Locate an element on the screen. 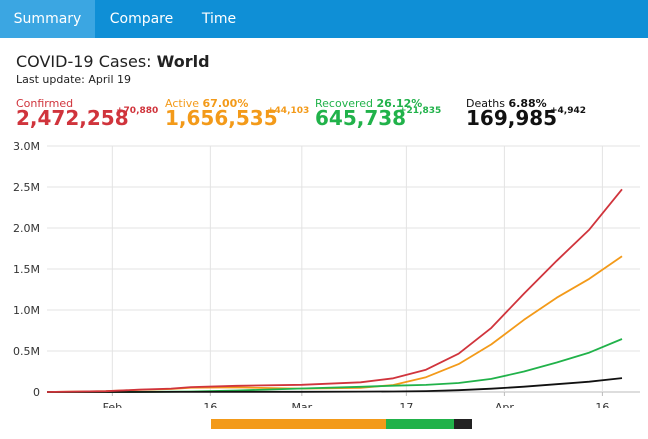  slider-segment-deaths is located at coordinates (463, 424).